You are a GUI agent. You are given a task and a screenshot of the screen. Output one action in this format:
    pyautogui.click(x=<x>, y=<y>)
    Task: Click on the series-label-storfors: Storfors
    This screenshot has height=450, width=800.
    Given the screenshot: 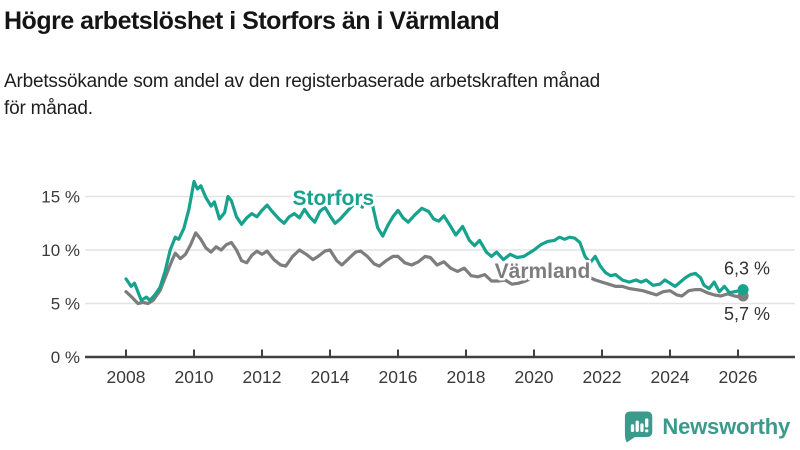 What is the action you would take?
    pyautogui.click(x=334, y=198)
    